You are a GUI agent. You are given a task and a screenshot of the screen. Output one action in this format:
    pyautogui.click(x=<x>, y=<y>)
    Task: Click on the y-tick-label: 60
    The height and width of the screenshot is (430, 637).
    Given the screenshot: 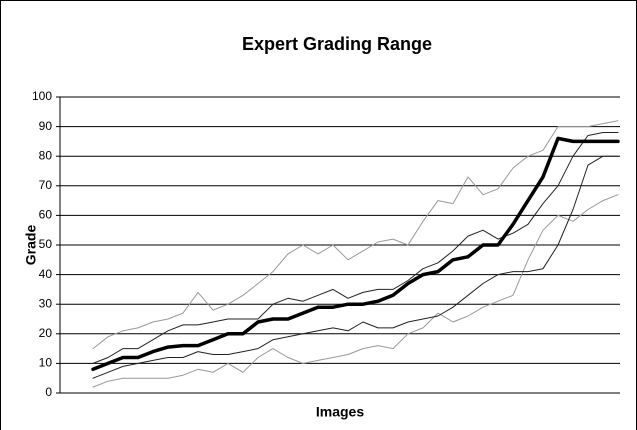 What is the action you would take?
    pyautogui.click(x=46, y=215)
    